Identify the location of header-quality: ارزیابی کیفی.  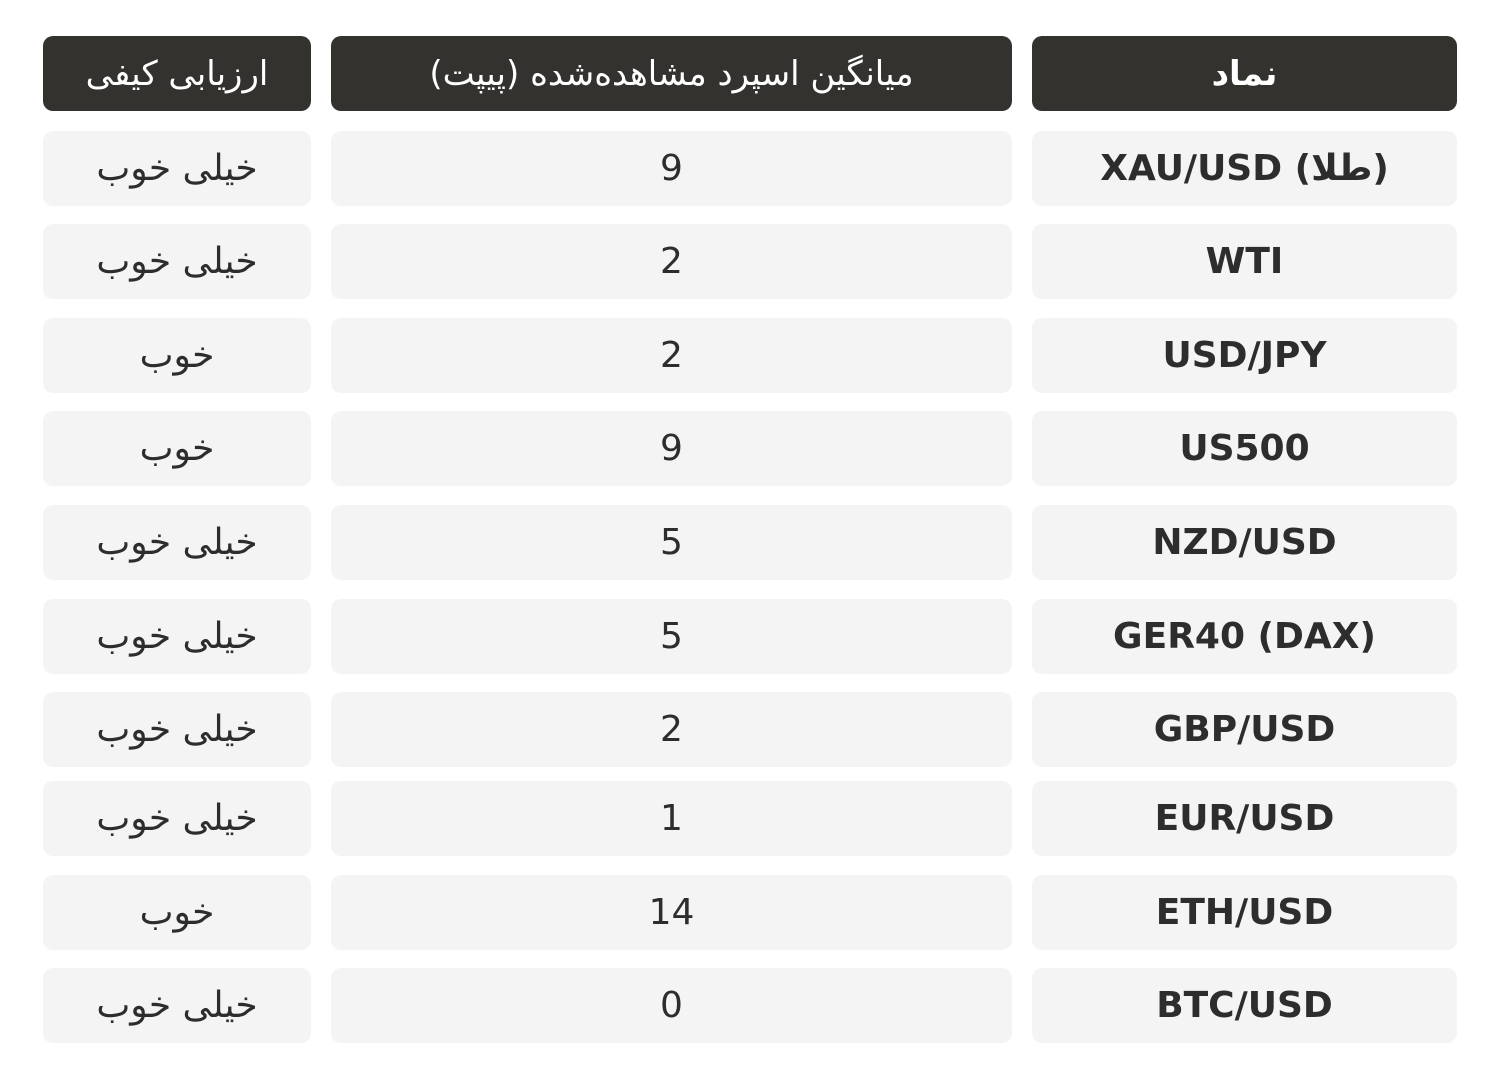
(177, 73).